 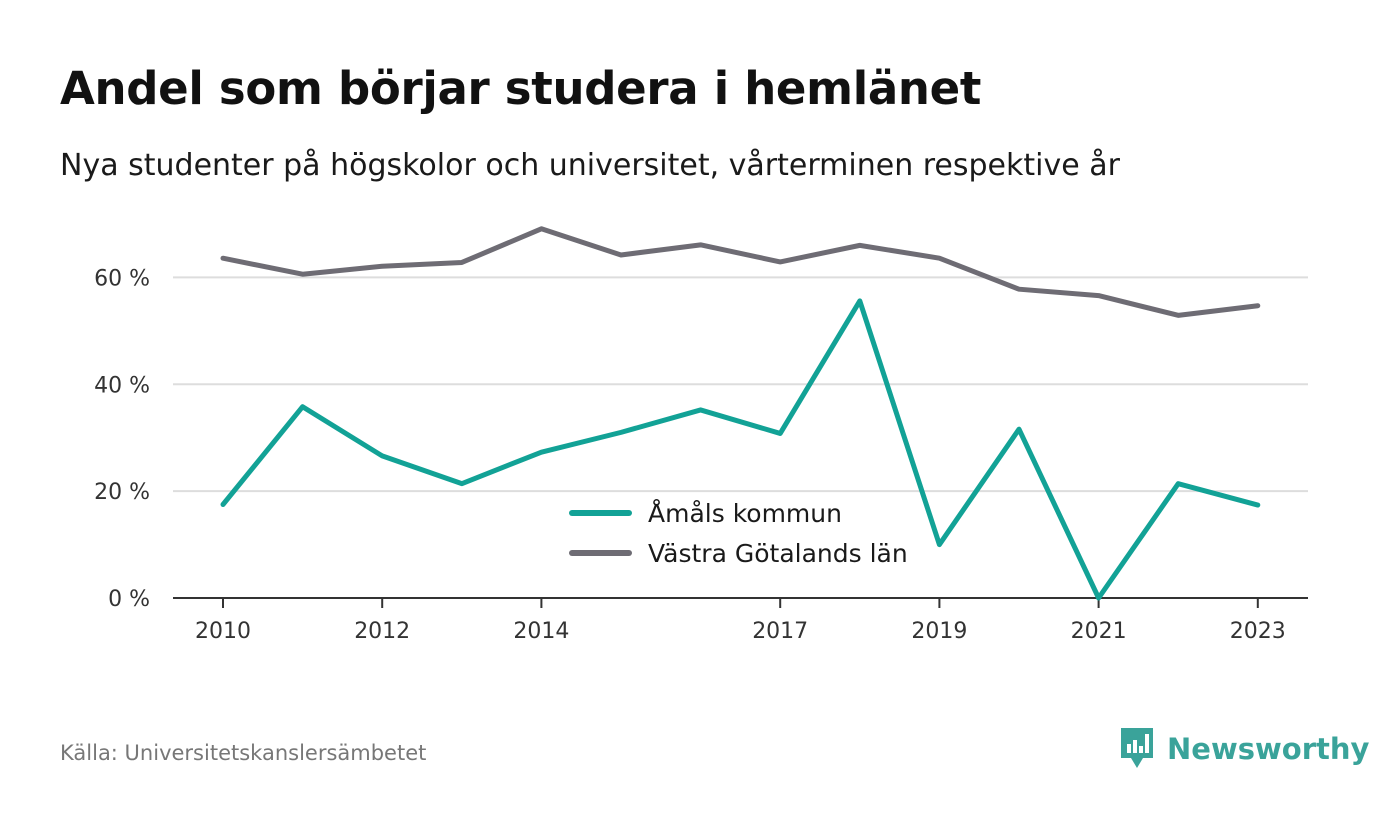 I want to click on brand-logo: Newsworthy, so click(x=1244, y=749).